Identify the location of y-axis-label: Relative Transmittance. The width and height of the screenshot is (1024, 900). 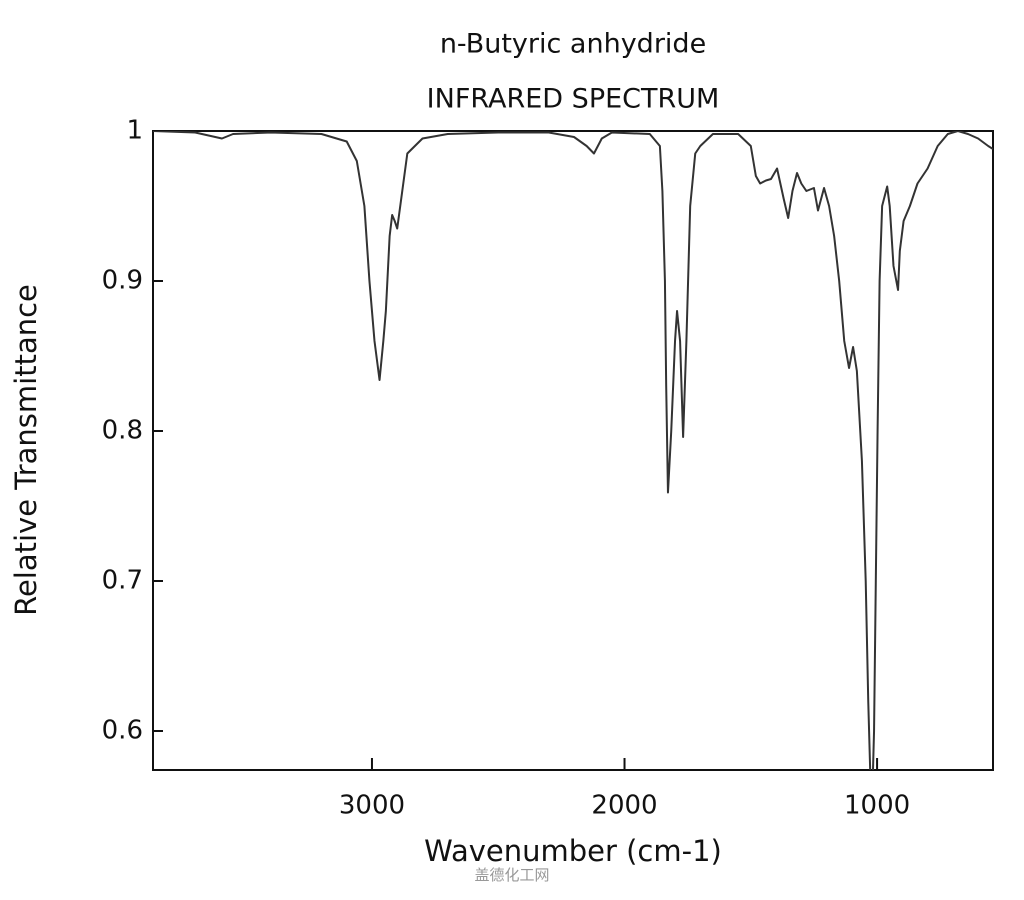
(26, 450).